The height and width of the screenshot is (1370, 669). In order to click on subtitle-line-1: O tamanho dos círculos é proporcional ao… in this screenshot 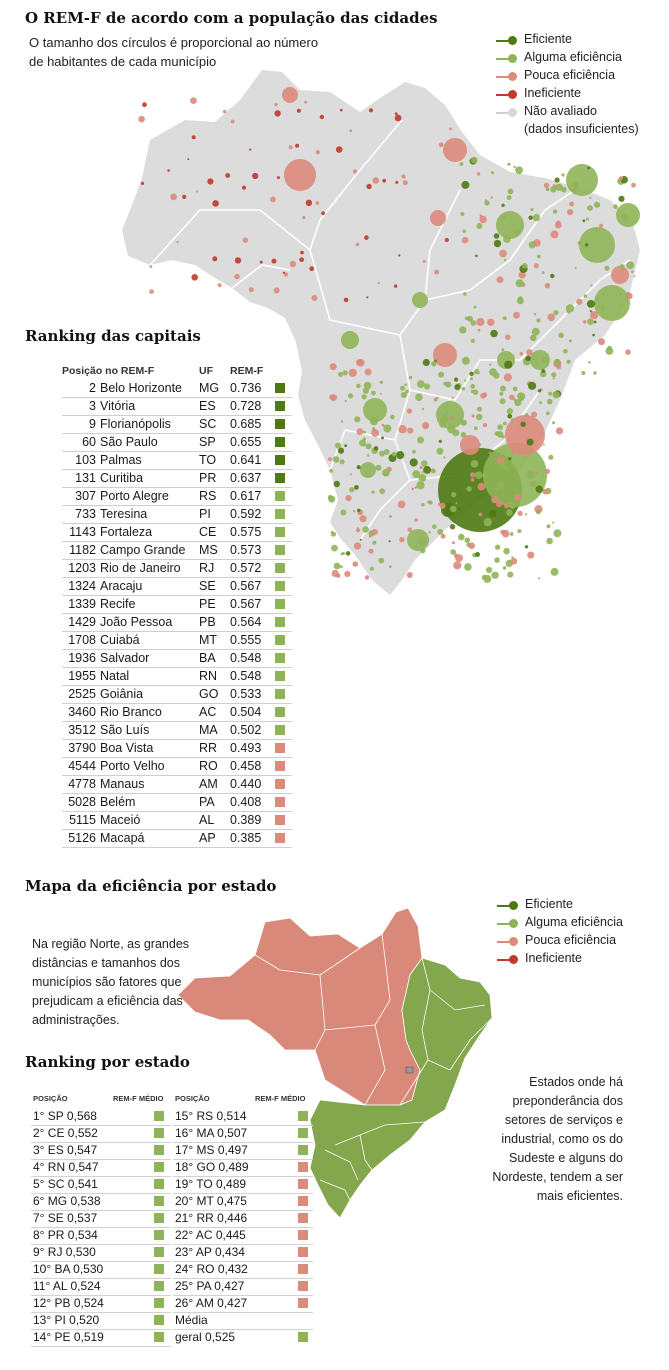, I will do `click(174, 42)`.